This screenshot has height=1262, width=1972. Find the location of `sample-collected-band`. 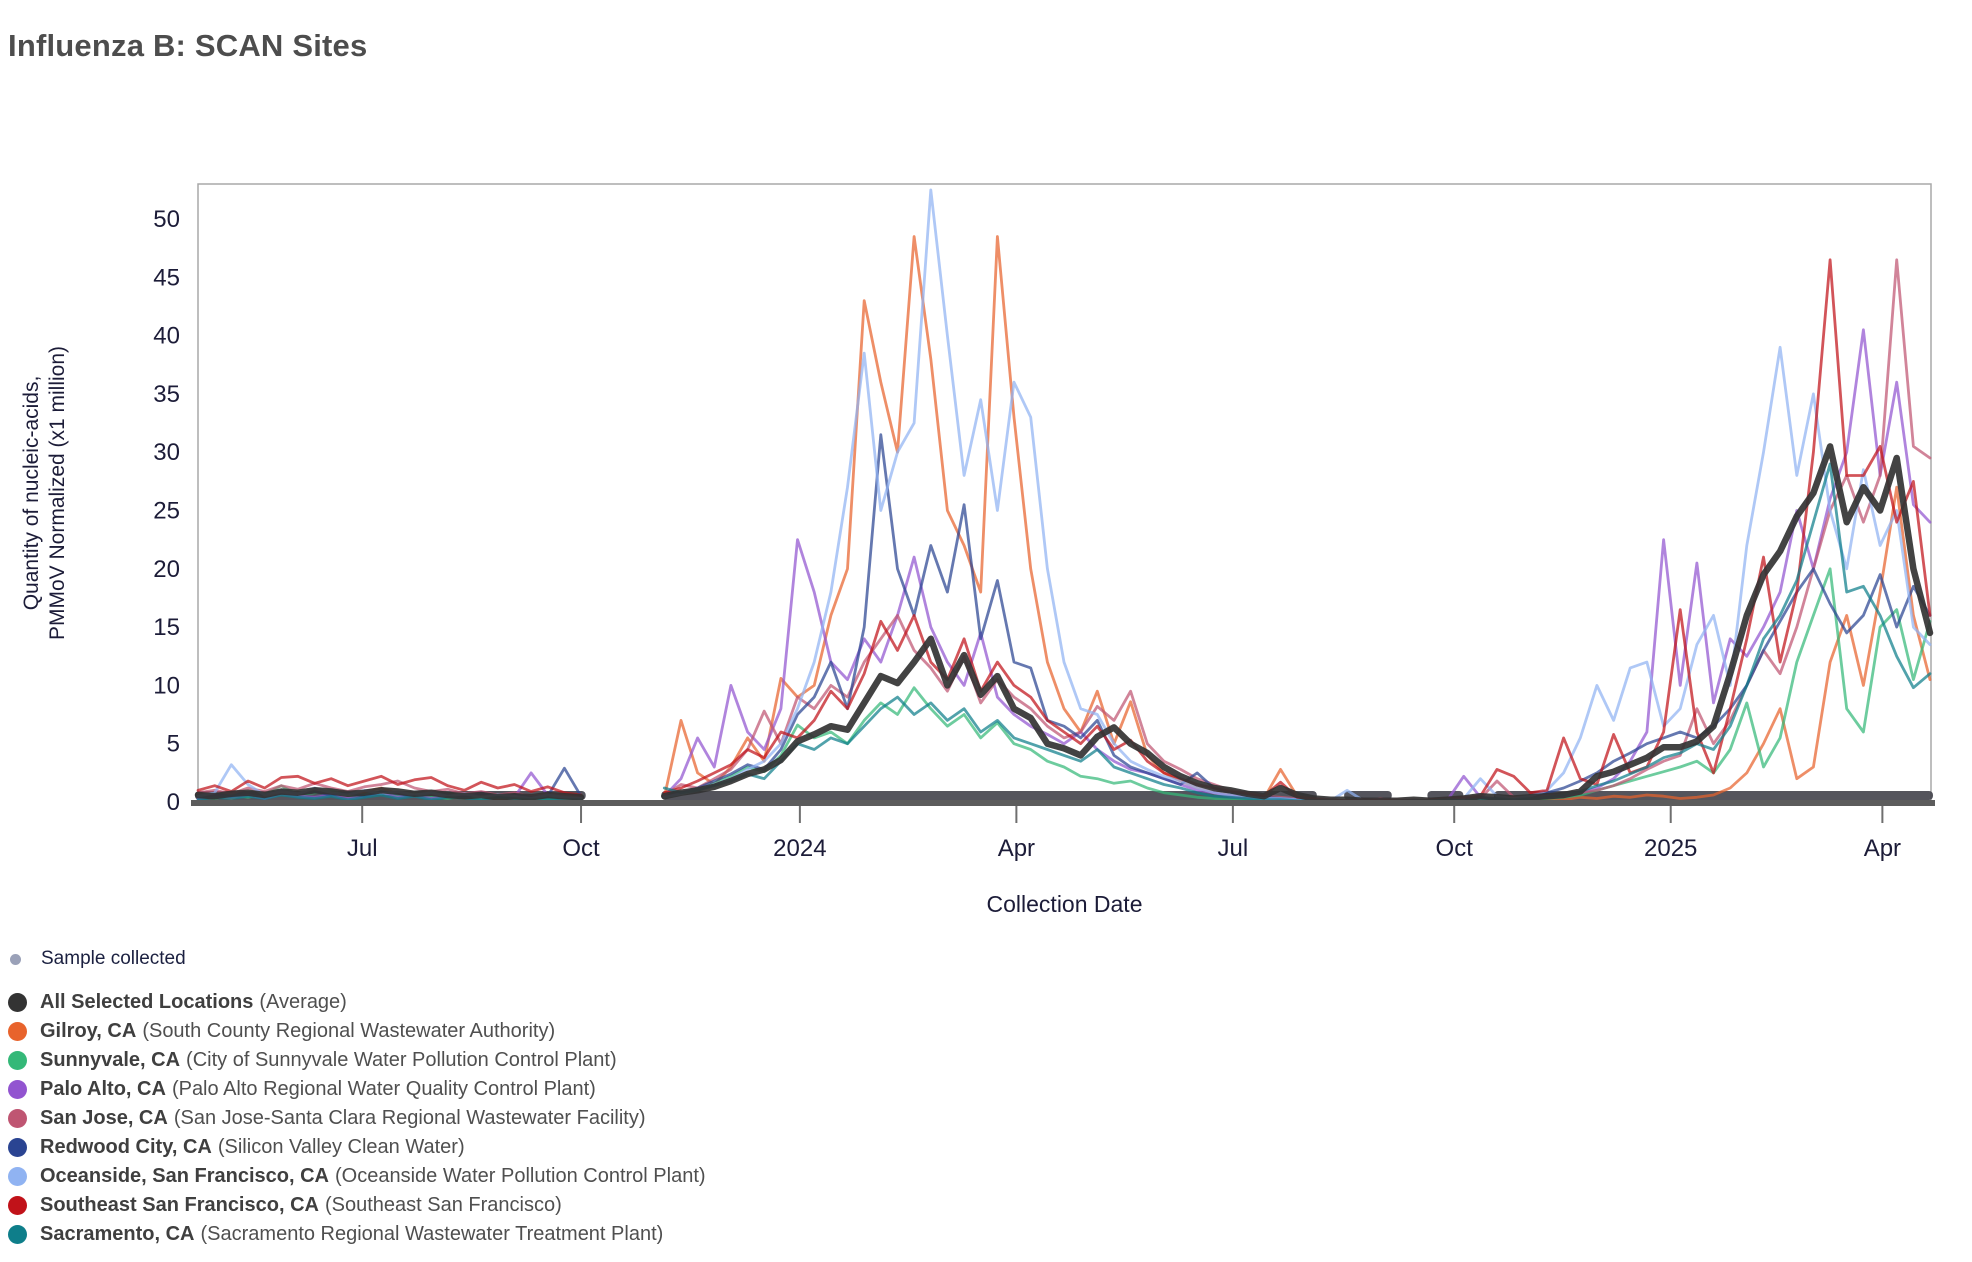

sample-collected-band is located at coordinates (989, 795).